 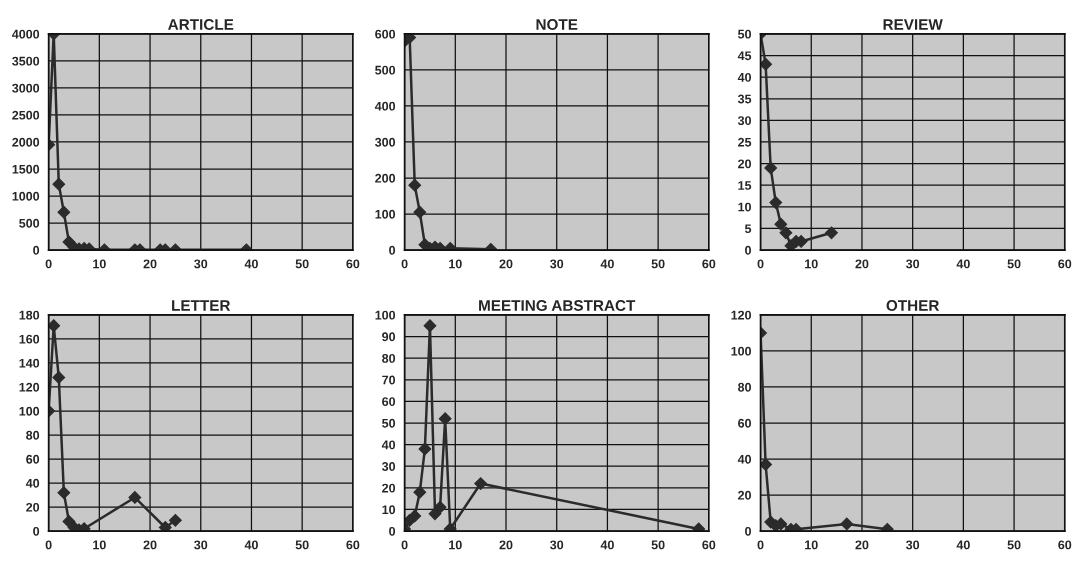 What do you see at coordinates (557, 305) in the screenshot?
I see `chart-title: MEETING ABSTRACT` at bounding box center [557, 305].